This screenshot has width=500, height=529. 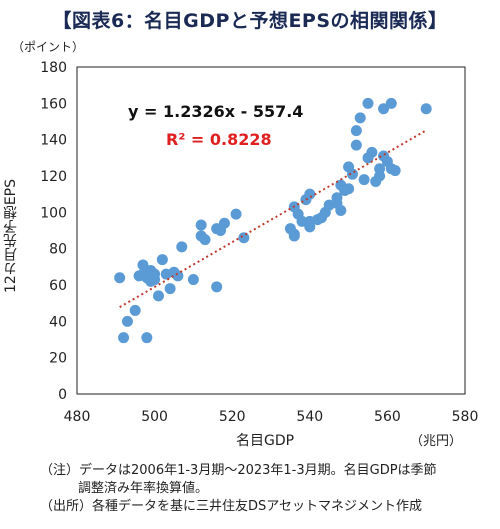 What do you see at coordinates (232, 417) in the screenshot?
I see `x-tick-label: 520` at bounding box center [232, 417].